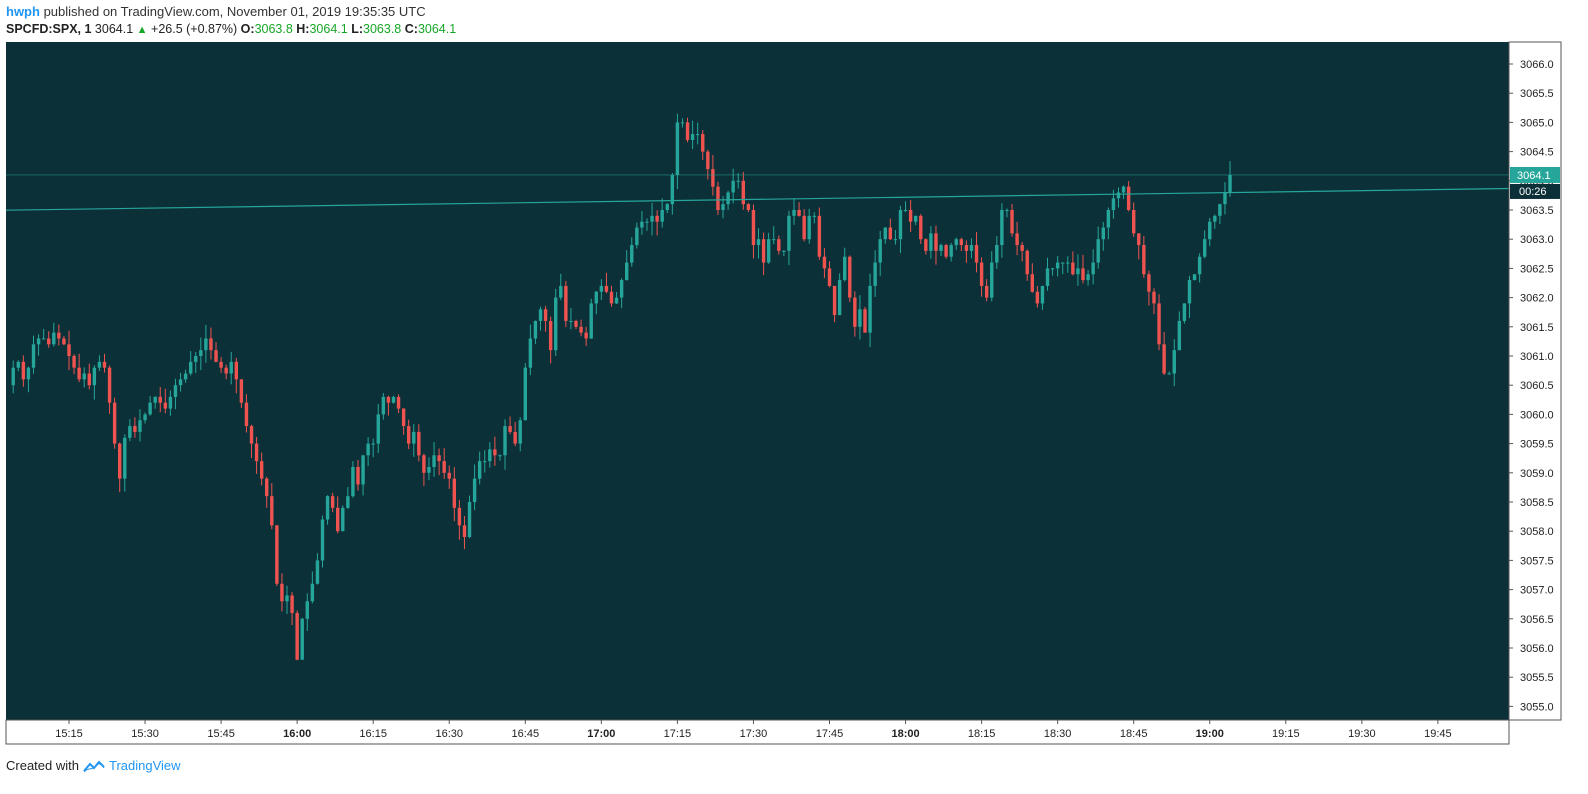  I want to click on time-axis, so click(757, 732).